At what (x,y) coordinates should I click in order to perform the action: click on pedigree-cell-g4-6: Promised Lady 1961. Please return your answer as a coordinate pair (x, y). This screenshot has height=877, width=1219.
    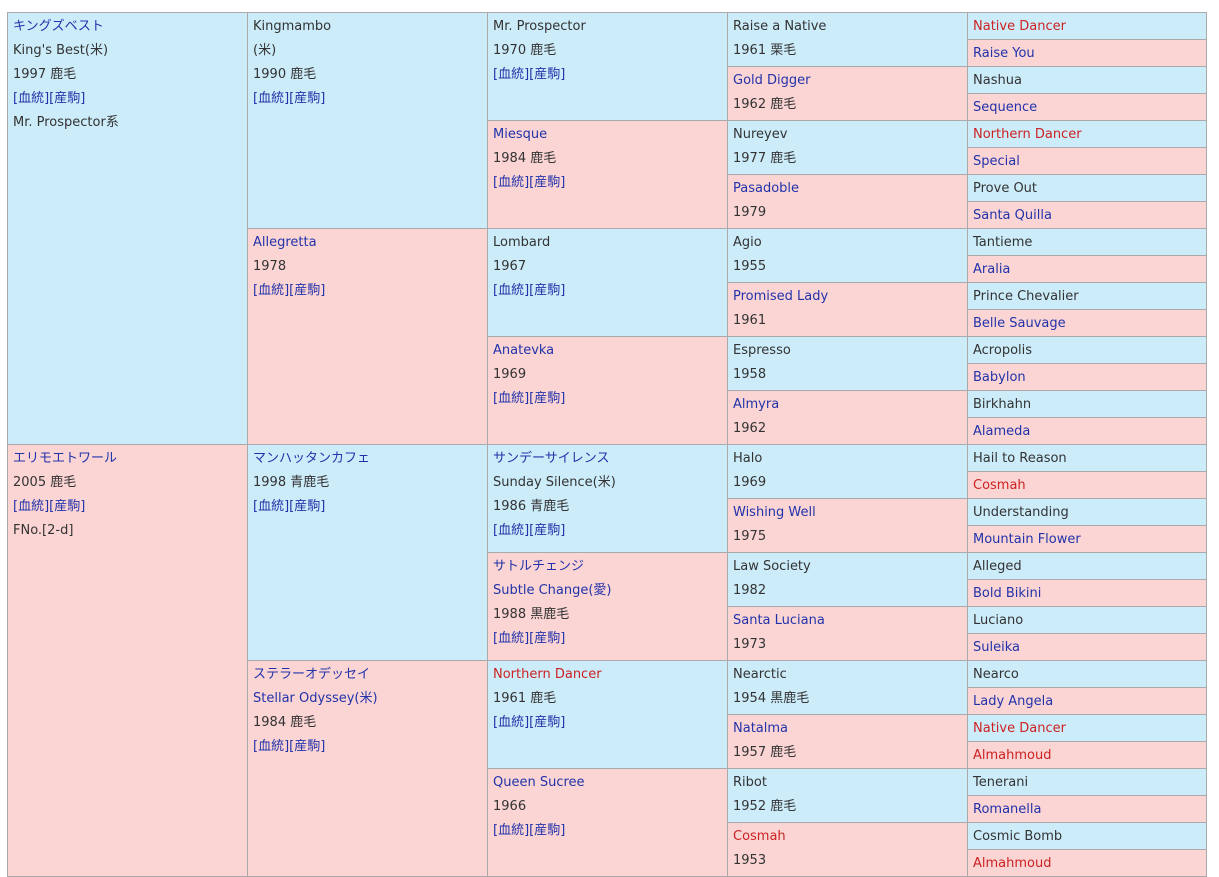
    Looking at the image, I should click on (847, 309).